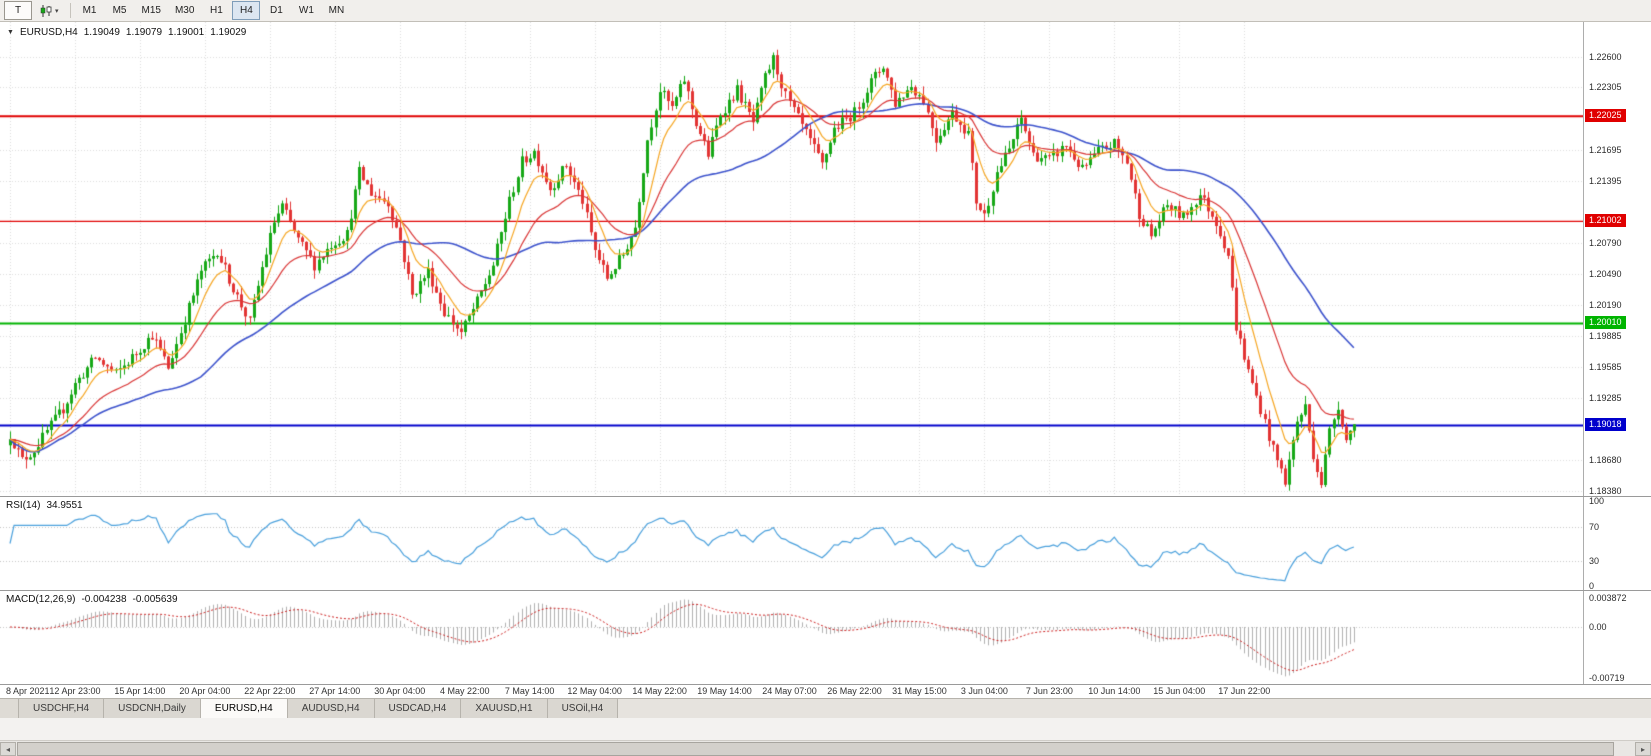 This screenshot has height=756, width=1651. Describe the element at coordinates (1605, 180) in the screenshot. I see `price-axis-label: 1.21395` at that location.